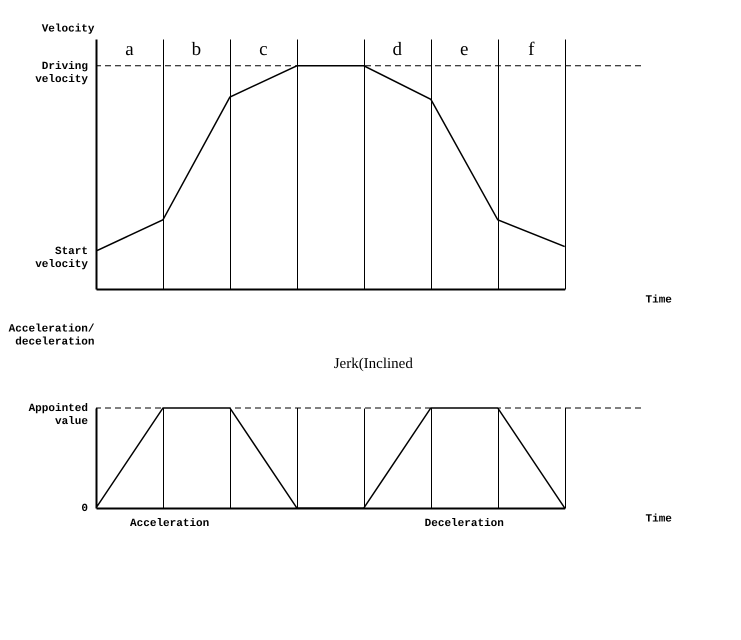 The image size is (741, 640). What do you see at coordinates (170, 524) in the screenshot?
I see `text: Acceleration` at bounding box center [170, 524].